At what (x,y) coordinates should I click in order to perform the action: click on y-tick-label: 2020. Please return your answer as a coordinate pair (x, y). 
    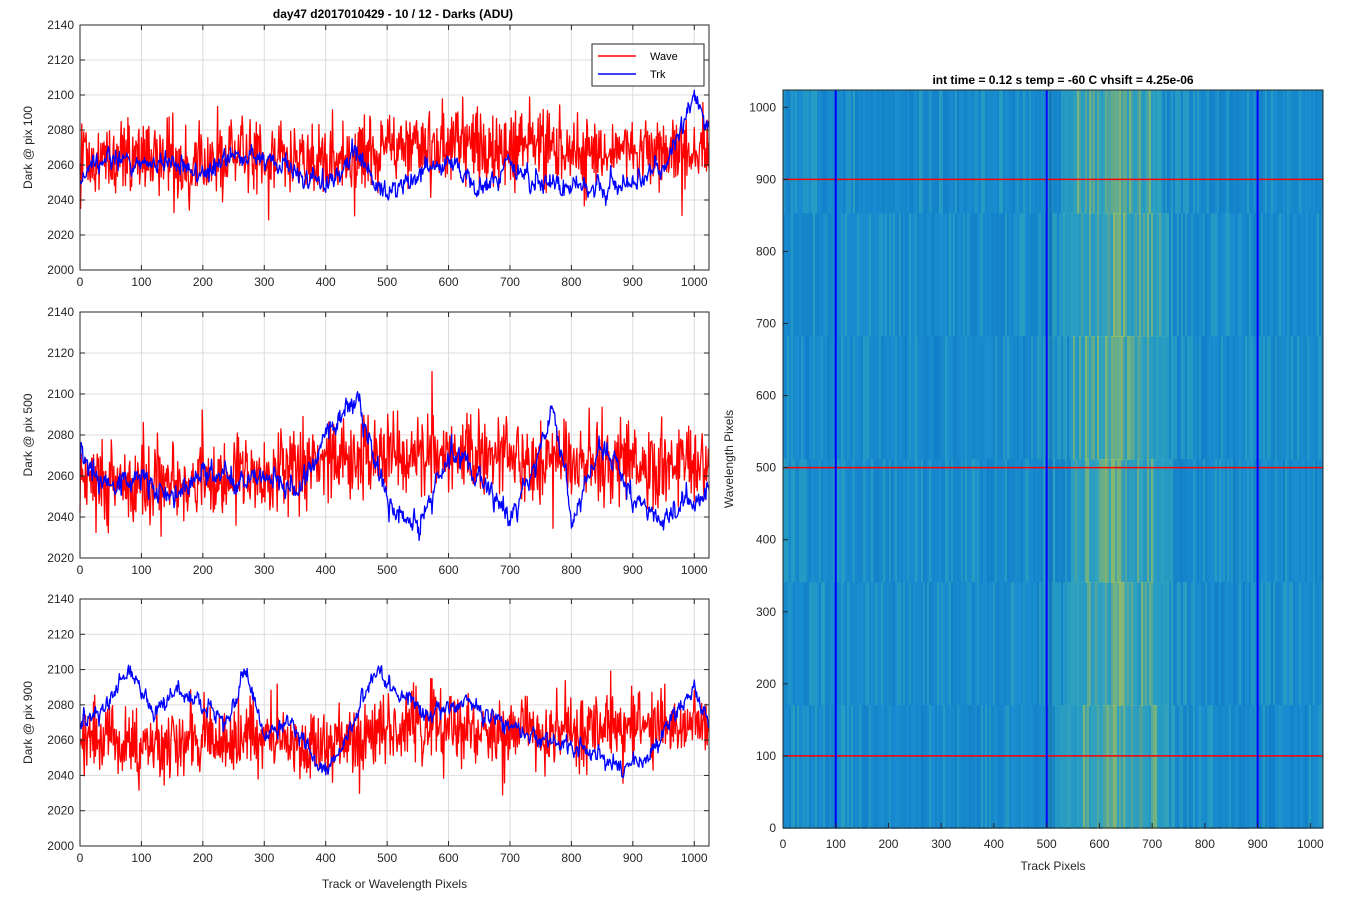
    Looking at the image, I should click on (60, 235).